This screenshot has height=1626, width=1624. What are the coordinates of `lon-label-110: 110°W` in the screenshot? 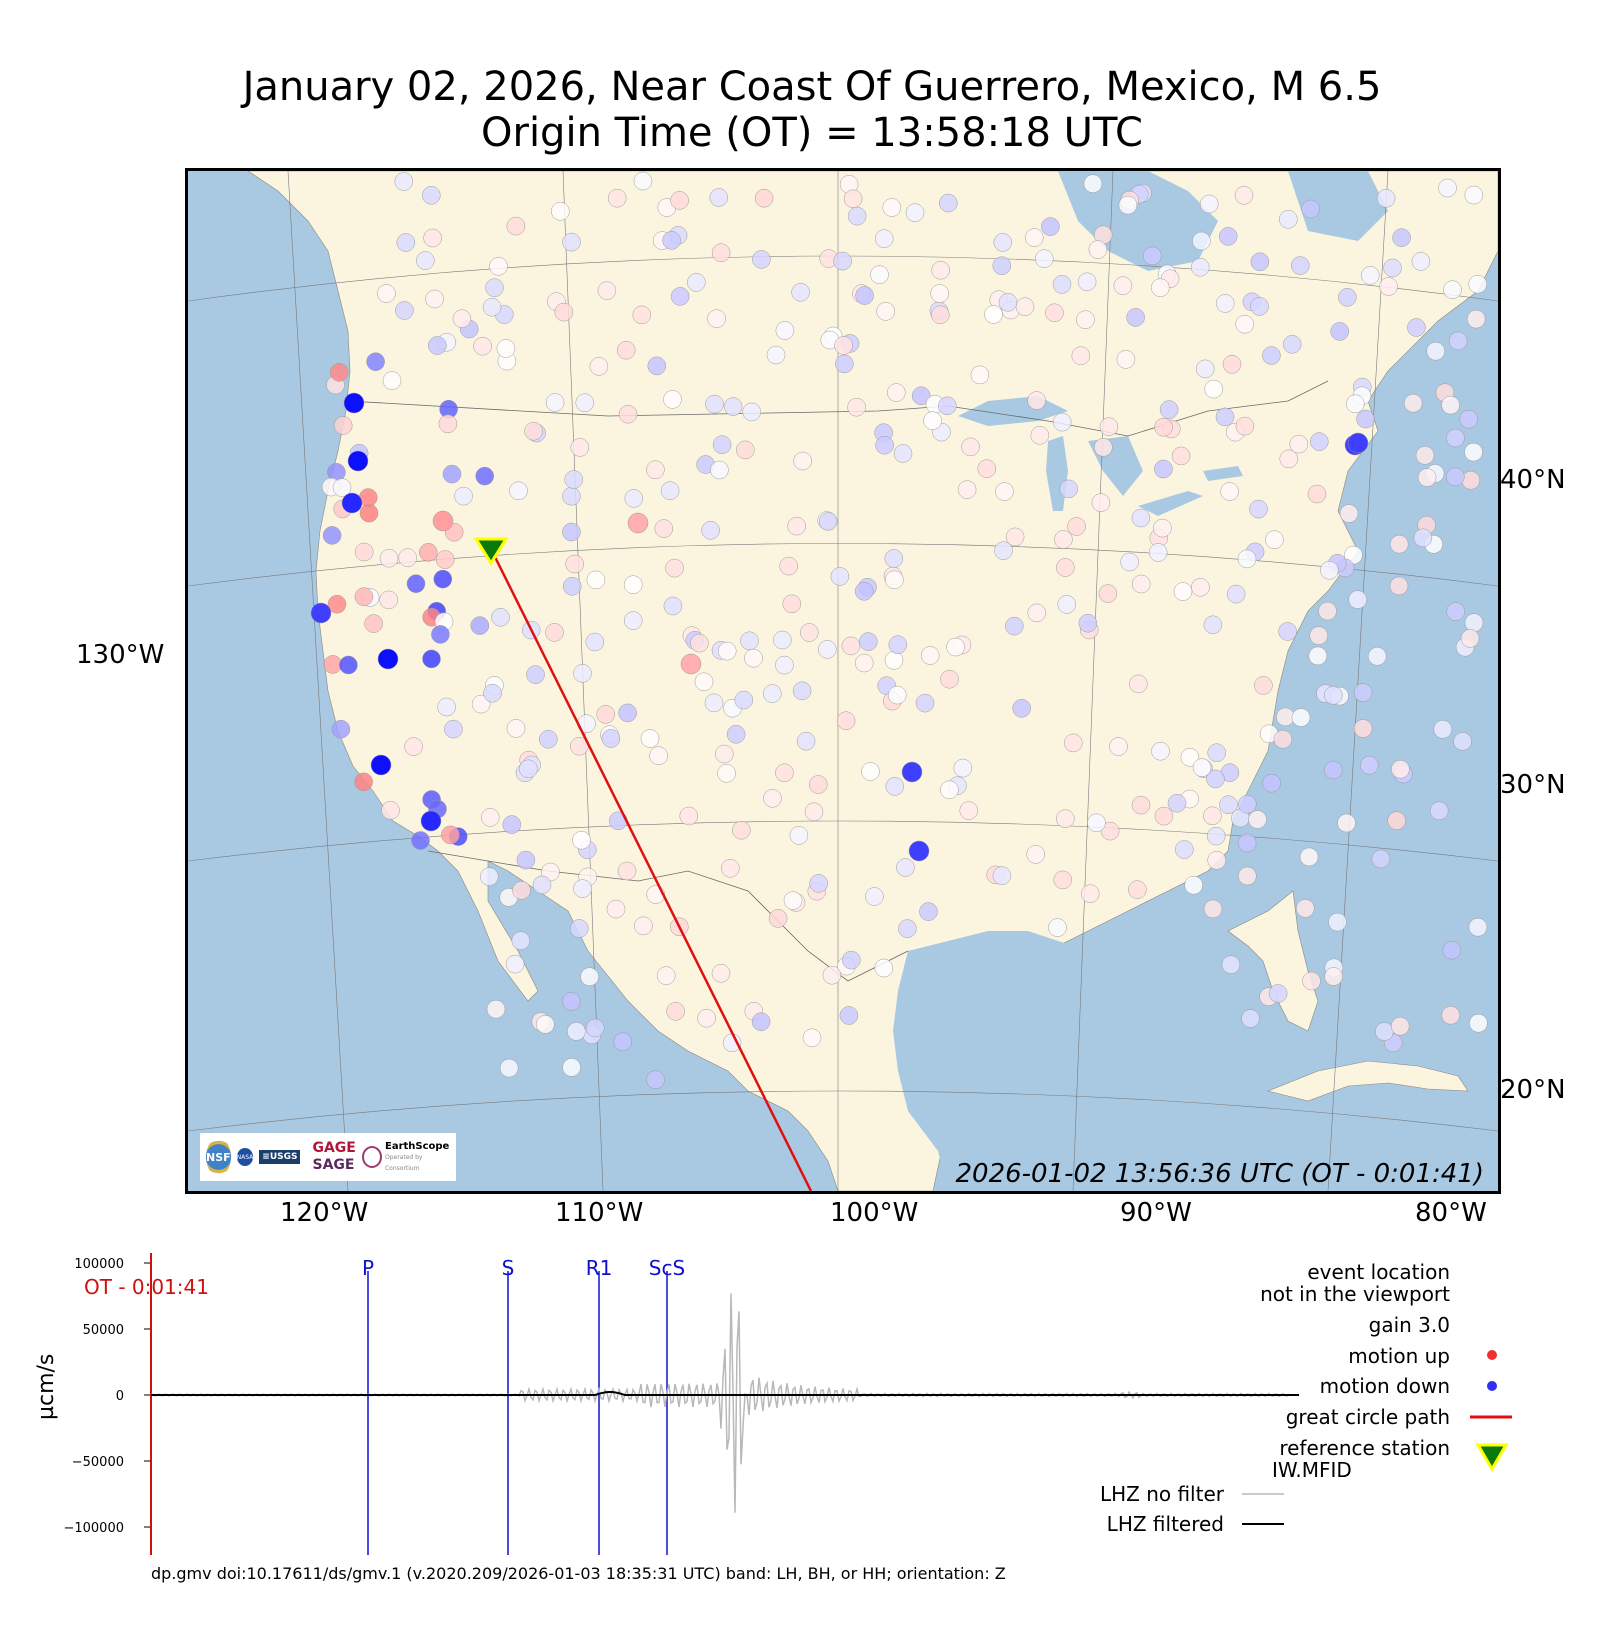 It's located at (599, 1213).